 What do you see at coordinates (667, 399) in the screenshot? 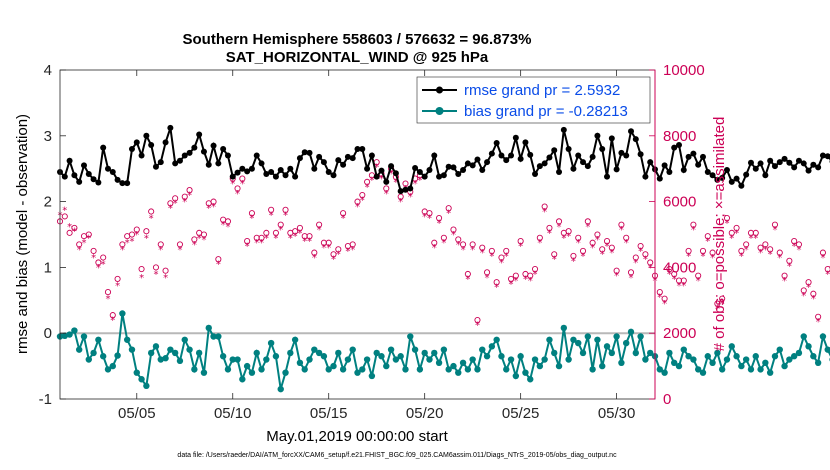
I see `y-right-tick-label: 0` at bounding box center [667, 399].